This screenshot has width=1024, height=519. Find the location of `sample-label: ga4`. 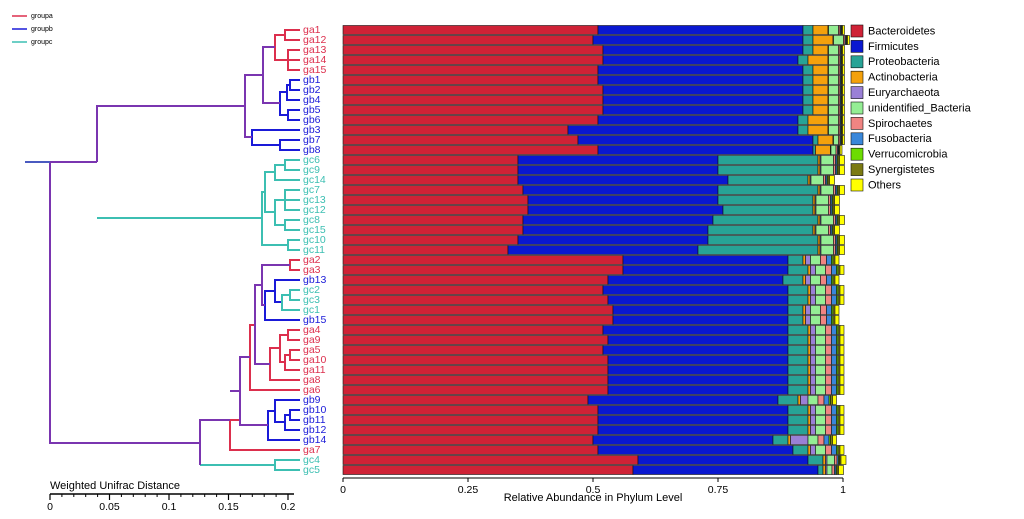

sample-label: ga4 is located at coordinates (312, 330).